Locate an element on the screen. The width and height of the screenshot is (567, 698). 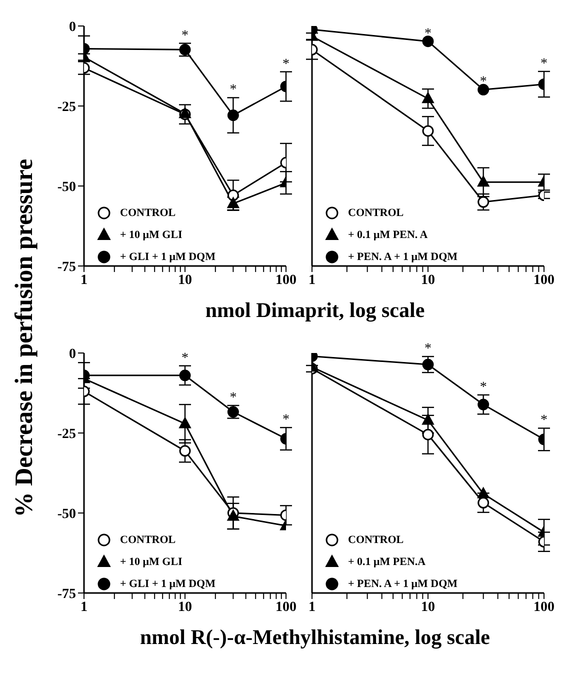
legend-label: + 0.1 μM PEN. A is located at coordinates (388, 235).